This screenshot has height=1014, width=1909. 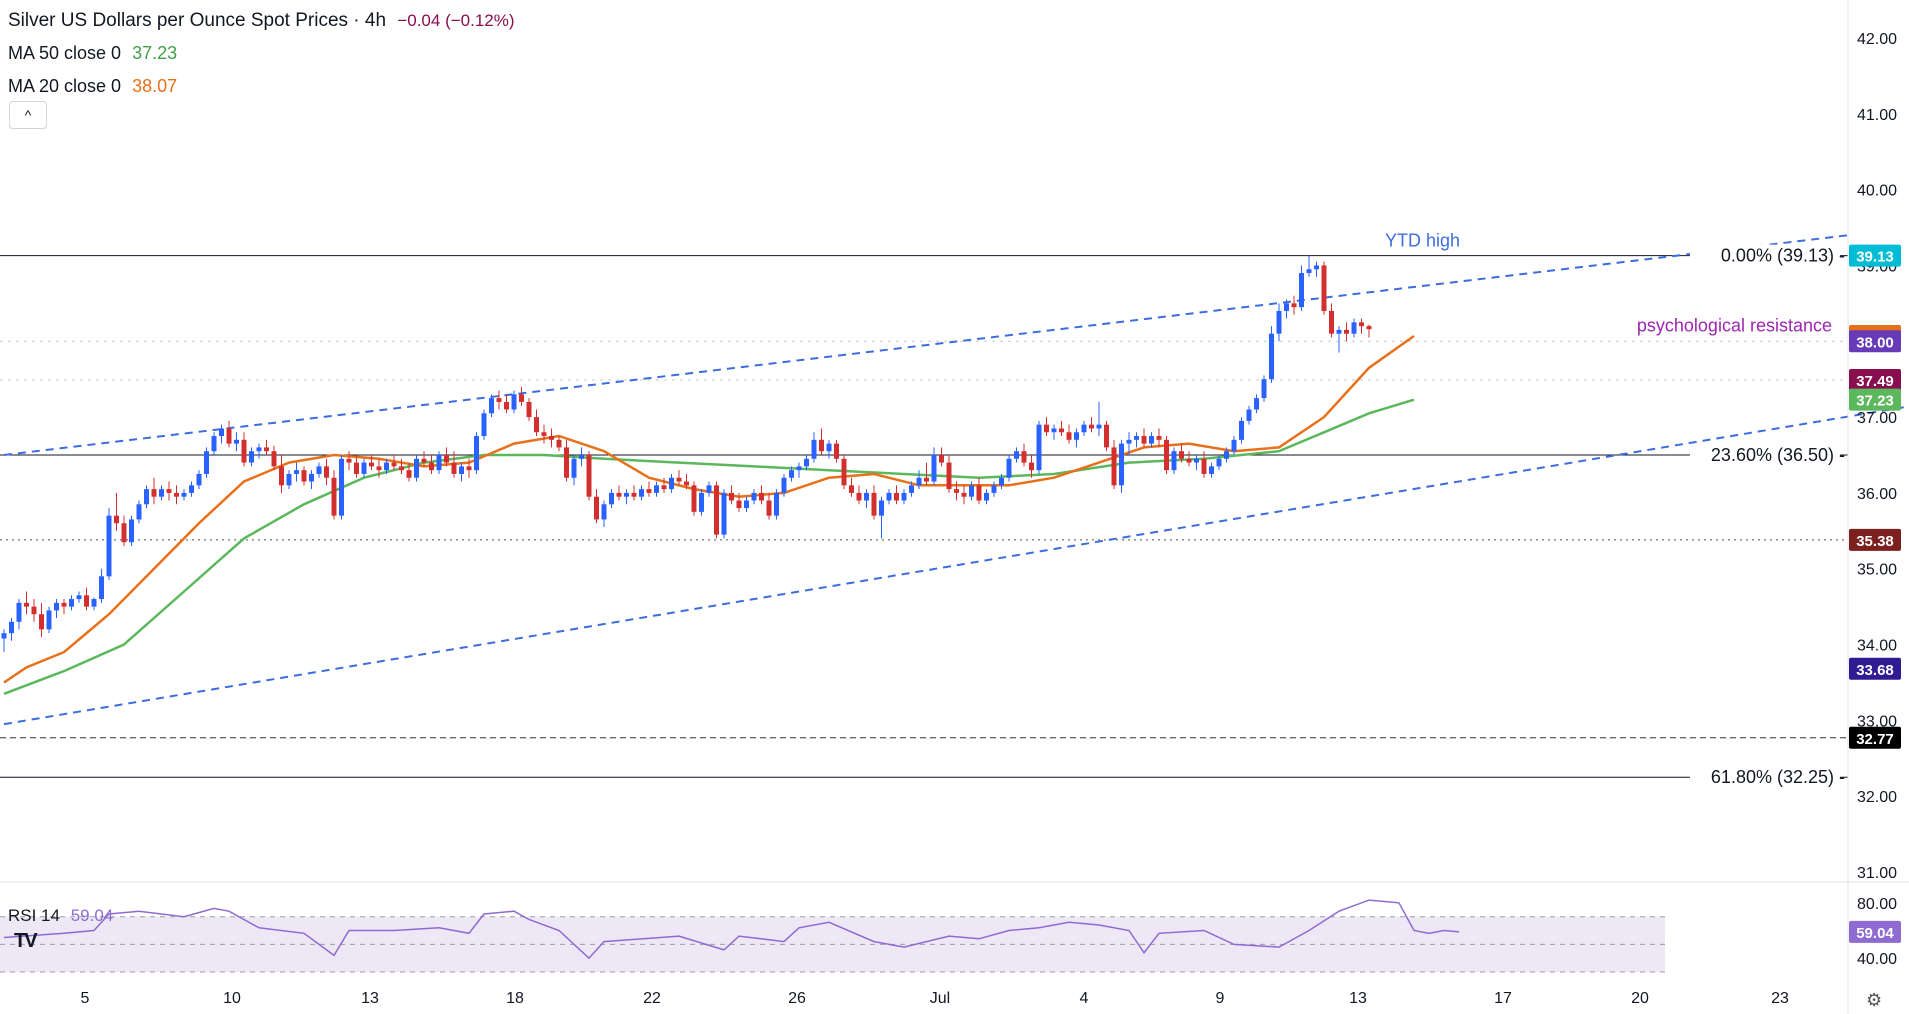 What do you see at coordinates (1875, 255) in the screenshot?
I see `price-badge: 39.13` at bounding box center [1875, 255].